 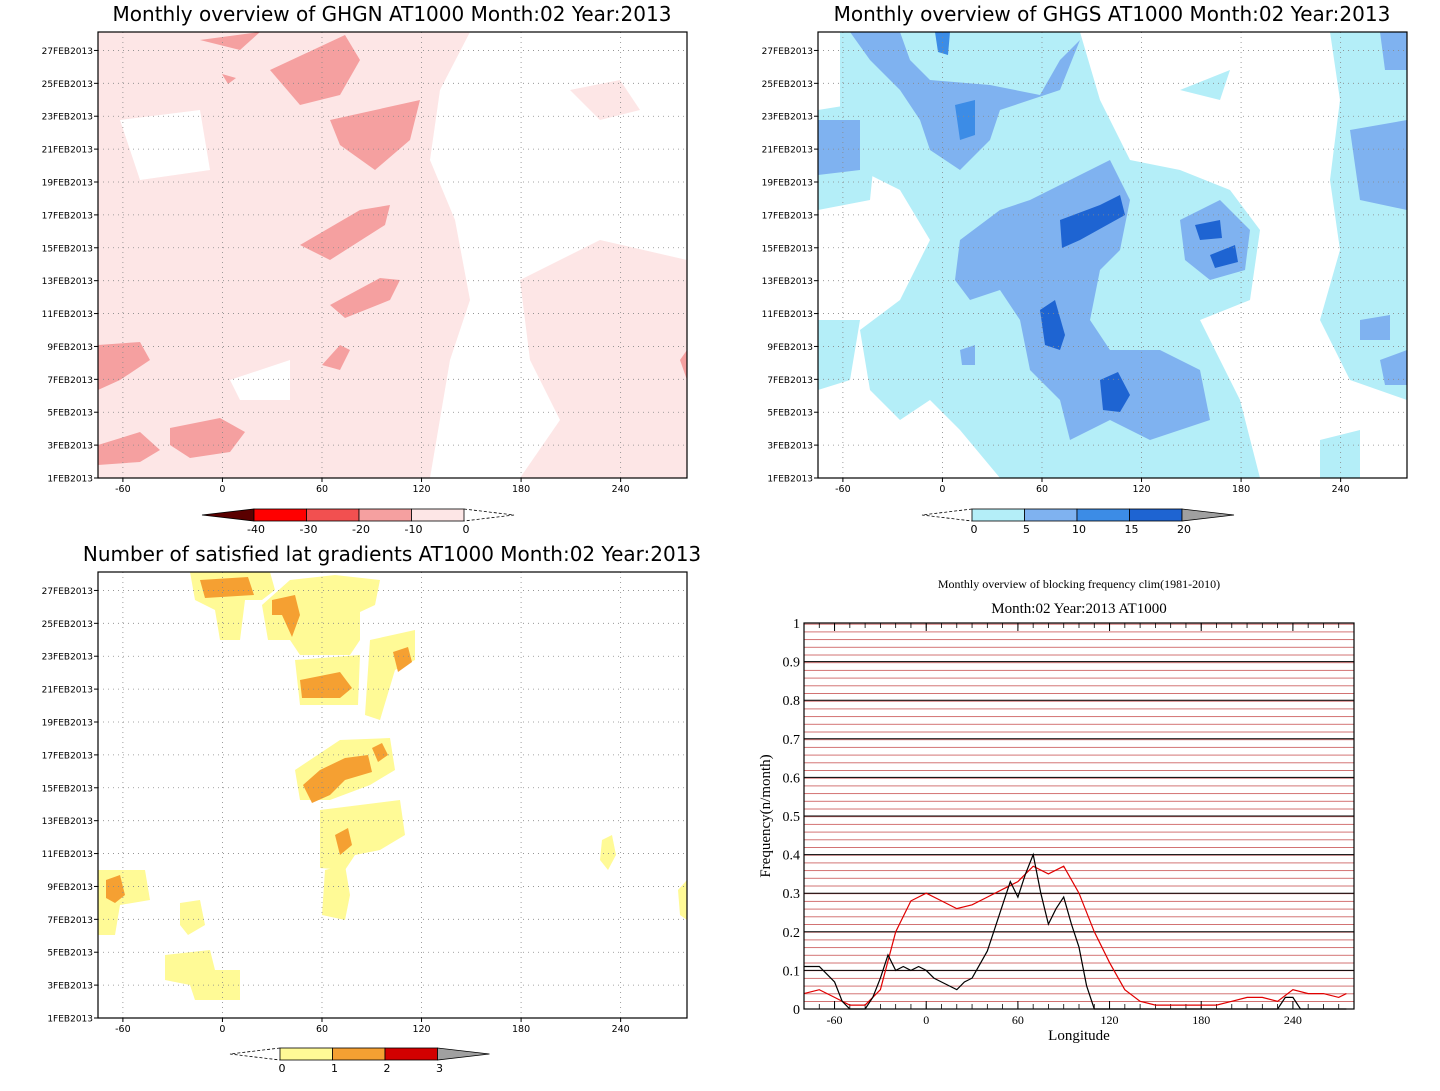 What do you see at coordinates (1075, 935) in the screenshot?
I see `climatology-series-line` at bounding box center [1075, 935].